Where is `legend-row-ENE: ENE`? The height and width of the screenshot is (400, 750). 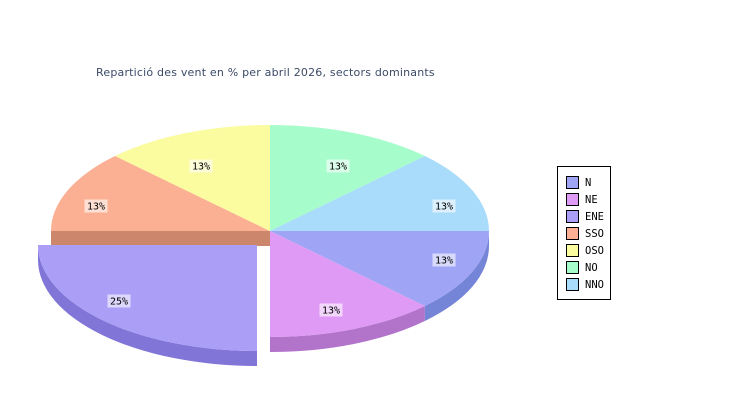 legend-row-ENE: ENE is located at coordinates (588, 216).